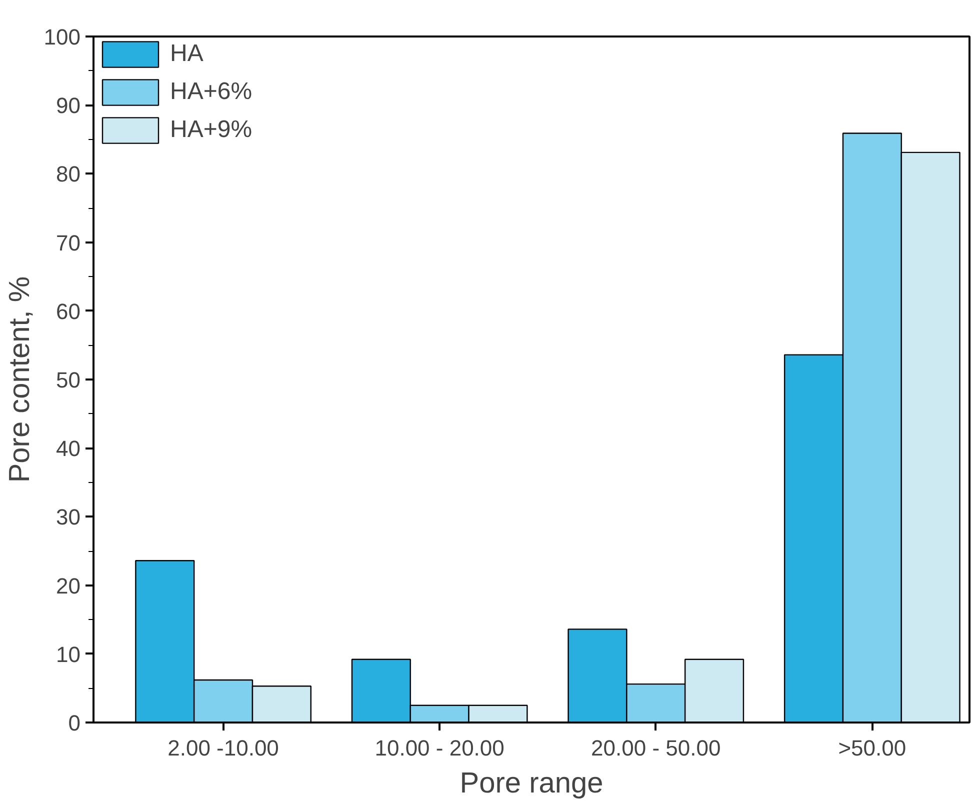 Image resolution: width=973 pixels, height=802 pixels. I want to click on y-tick-label: 50, so click(68, 380).